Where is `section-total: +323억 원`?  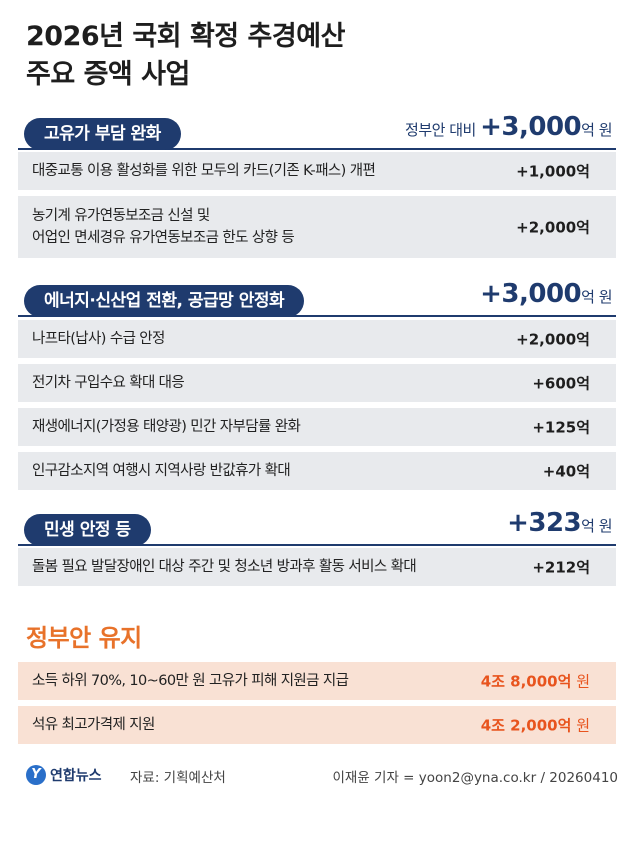
section-total: +323억 원 is located at coordinates (559, 523).